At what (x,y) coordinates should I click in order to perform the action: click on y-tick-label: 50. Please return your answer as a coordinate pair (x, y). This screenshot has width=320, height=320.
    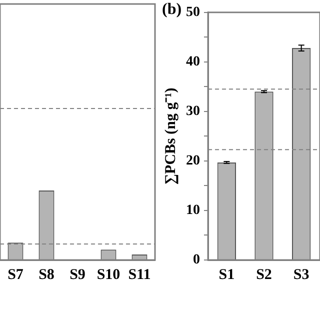
    Looking at the image, I should click on (193, 12).